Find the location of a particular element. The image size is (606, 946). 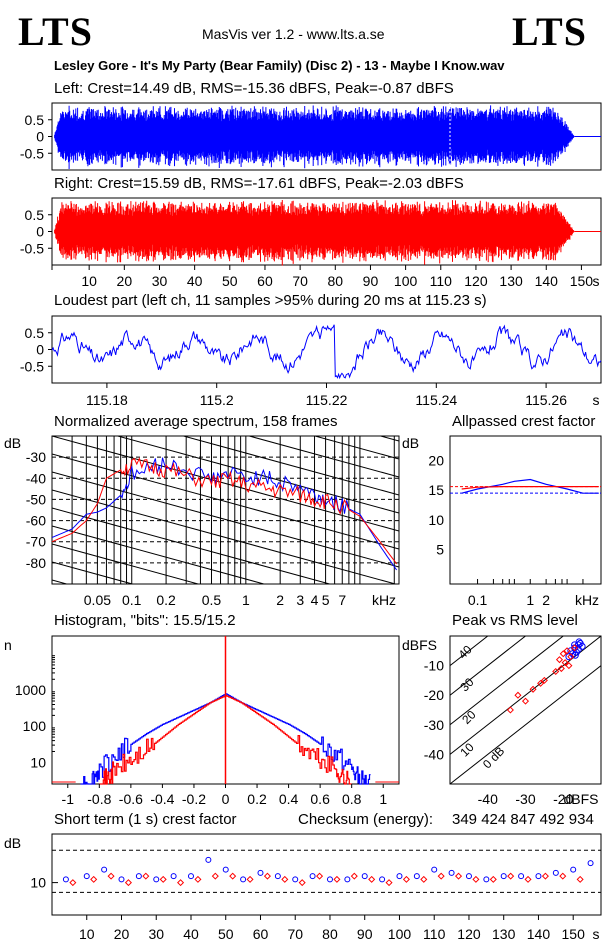

shortcrest-xtick: 120 is located at coordinates (469, 934).